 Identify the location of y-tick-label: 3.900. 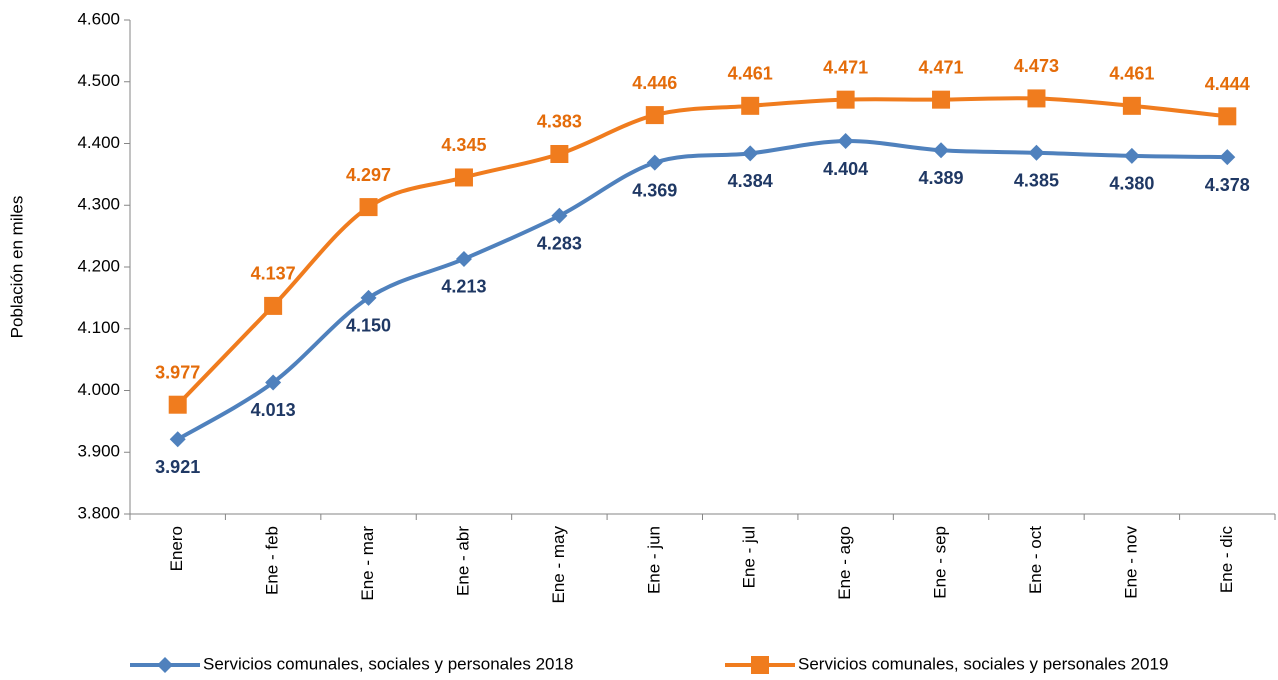
(98, 451).